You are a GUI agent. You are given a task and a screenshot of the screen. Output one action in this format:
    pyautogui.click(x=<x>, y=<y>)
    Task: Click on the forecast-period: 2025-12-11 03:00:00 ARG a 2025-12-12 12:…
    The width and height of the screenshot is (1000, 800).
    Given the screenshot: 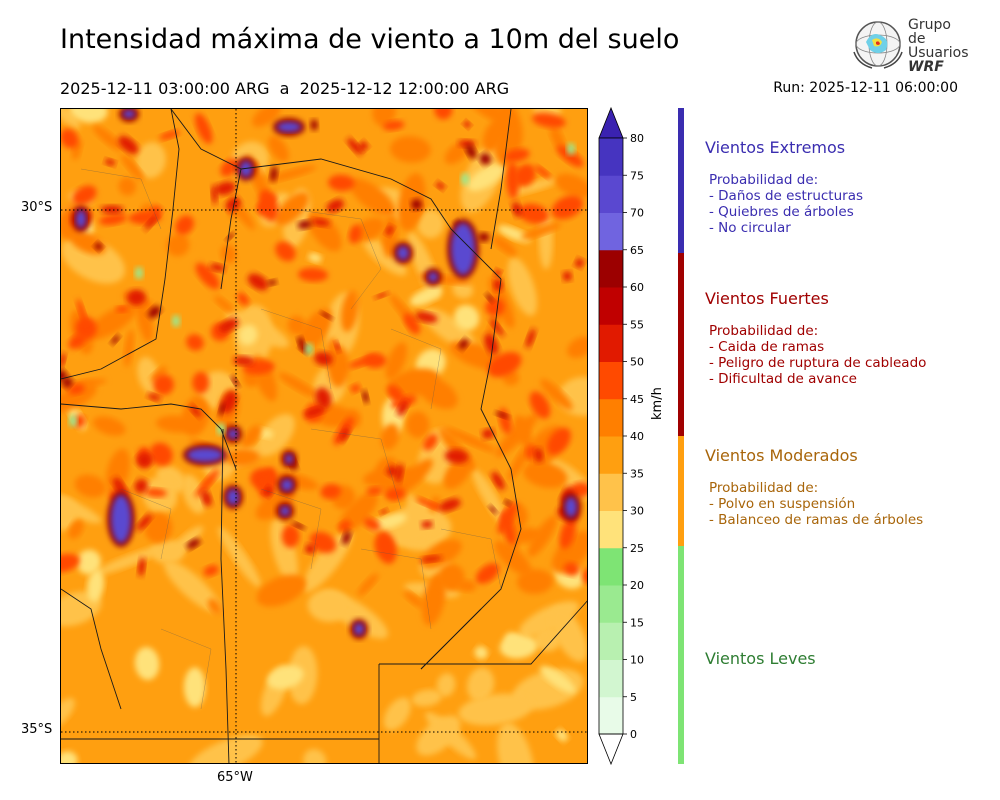 What is the action you would take?
    pyautogui.click(x=285, y=88)
    